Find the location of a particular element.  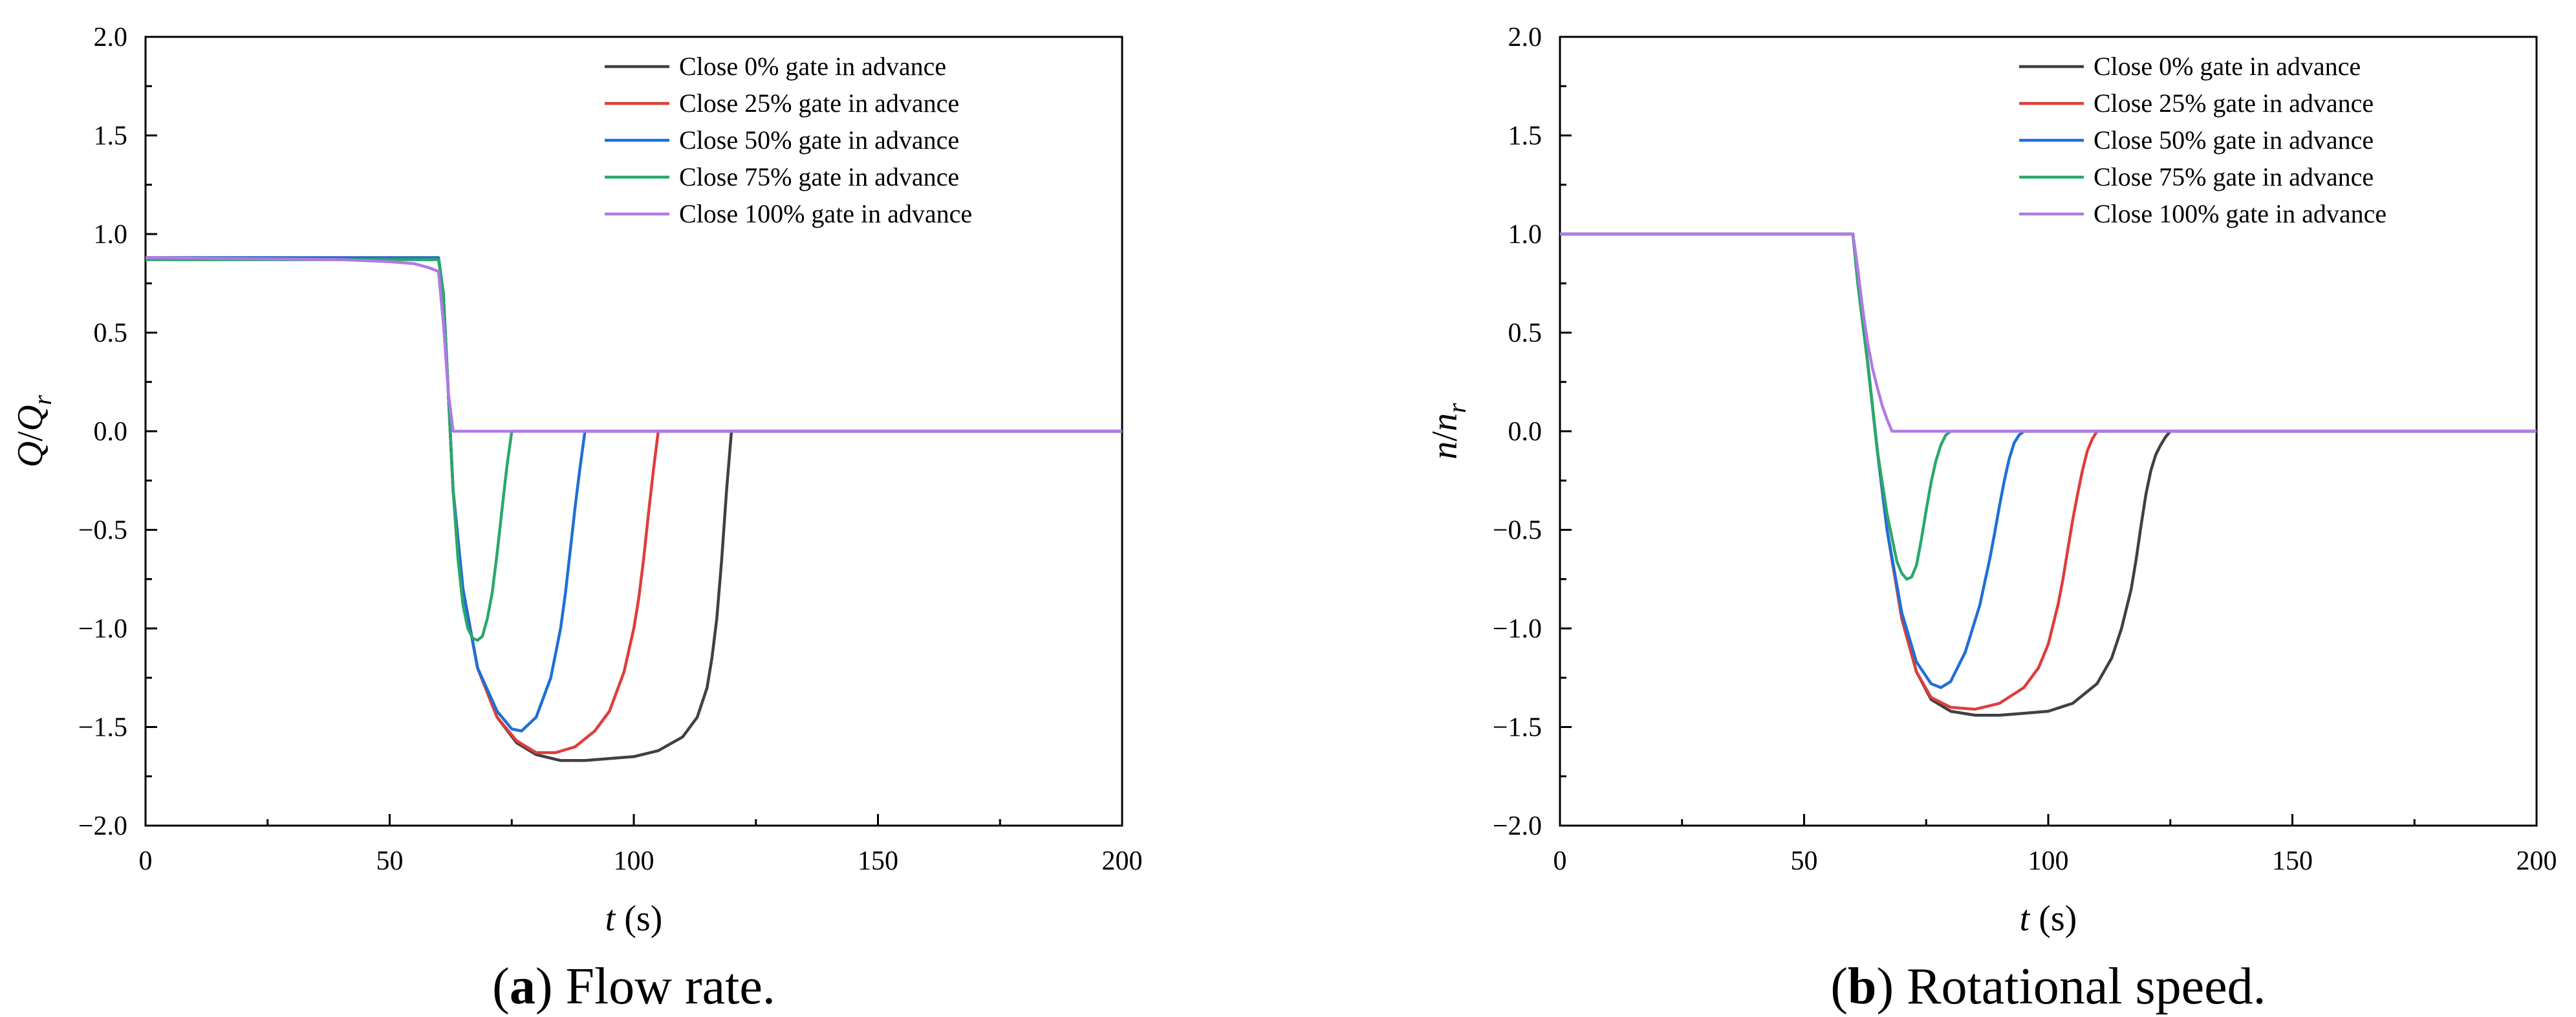

y-axis-label: n/nr is located at coordinates (1448, 431).